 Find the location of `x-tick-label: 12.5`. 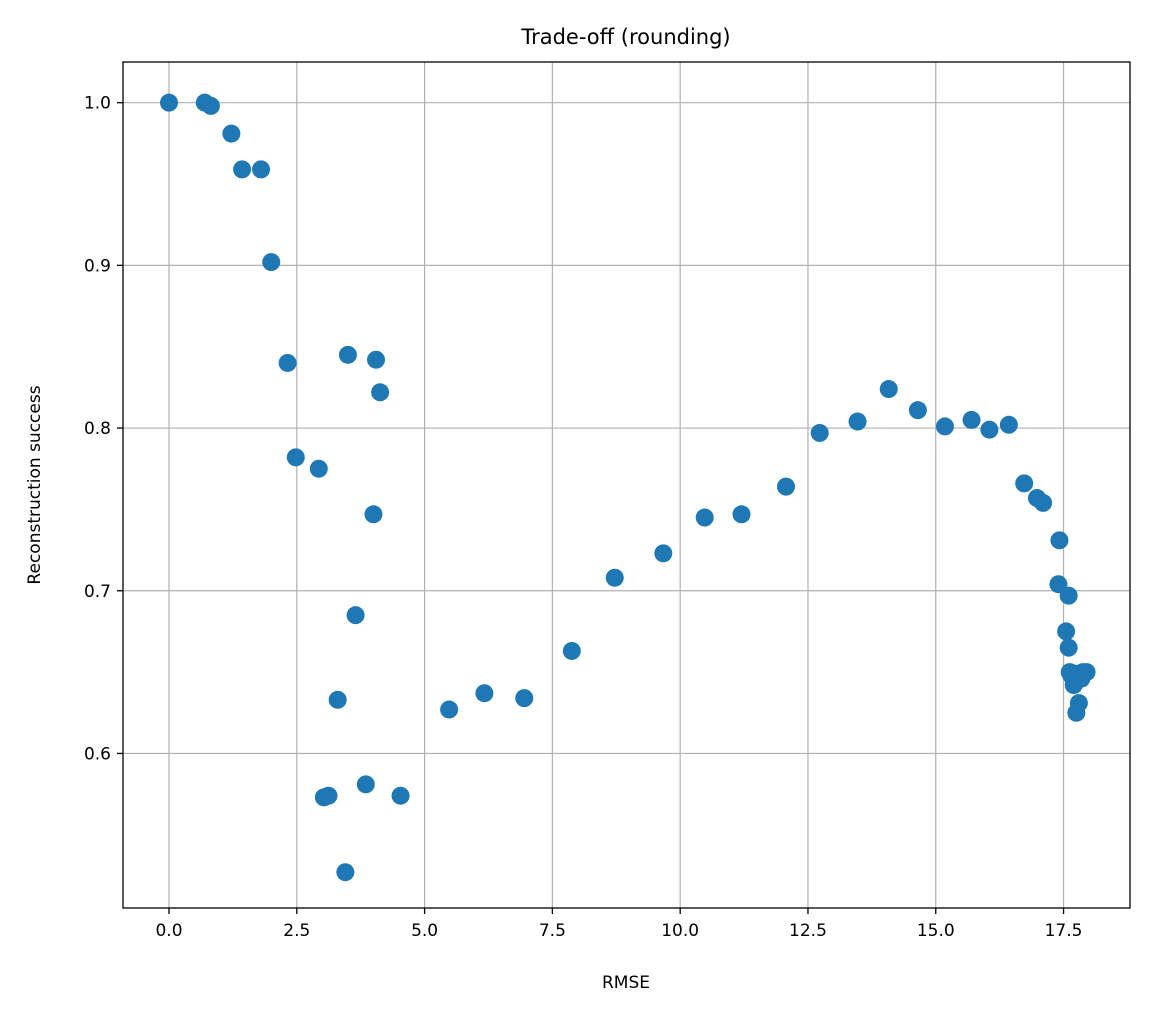

x-tick-label: 12.5 is located at coordinates (808, 931).